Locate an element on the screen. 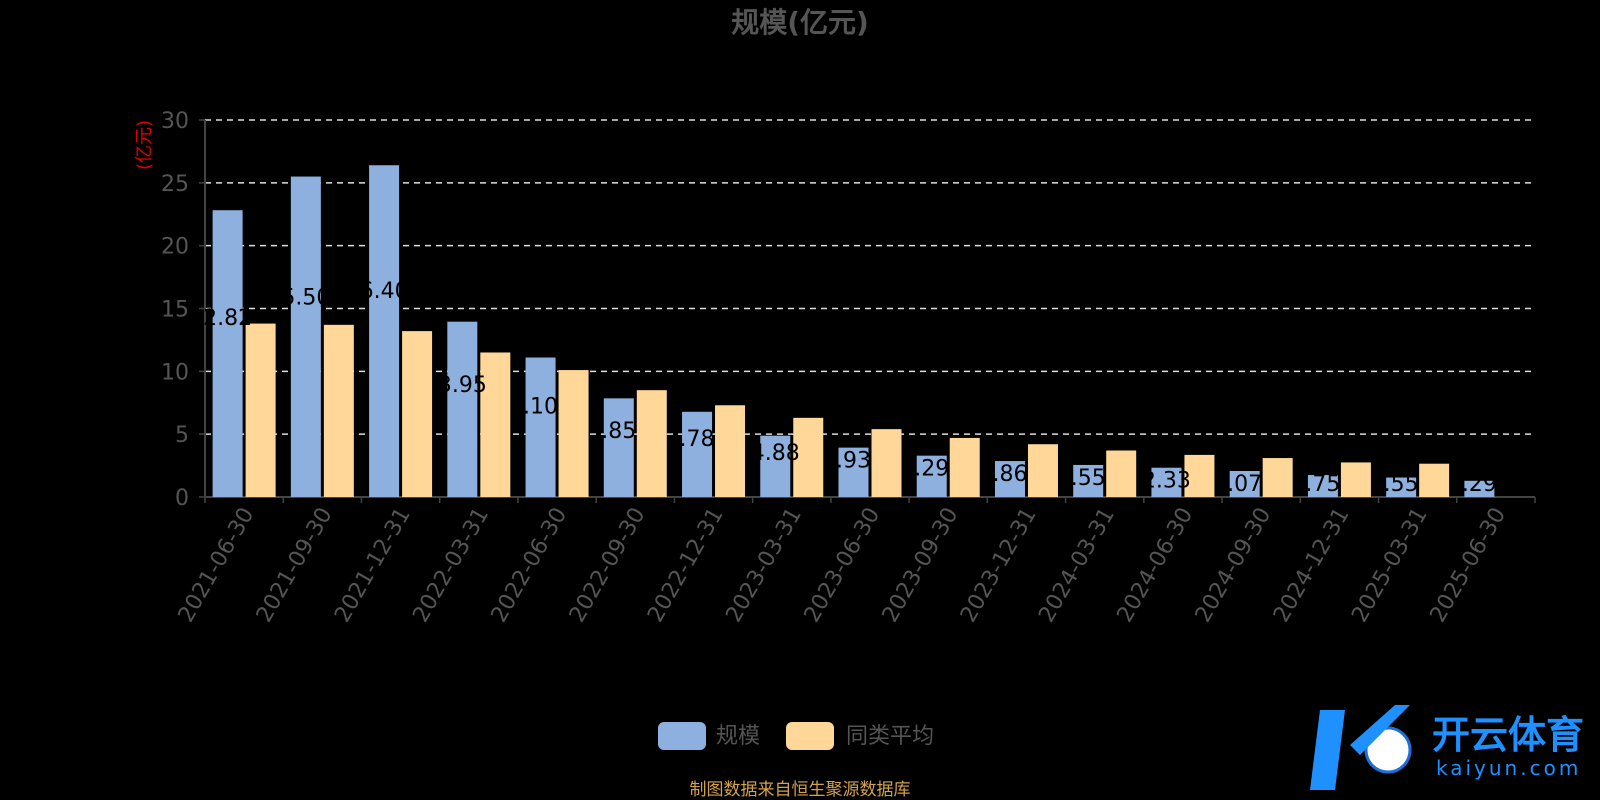 The image size is (1600, 800). legend-item-average: 同类平均 is located at coordinates (860, 736).